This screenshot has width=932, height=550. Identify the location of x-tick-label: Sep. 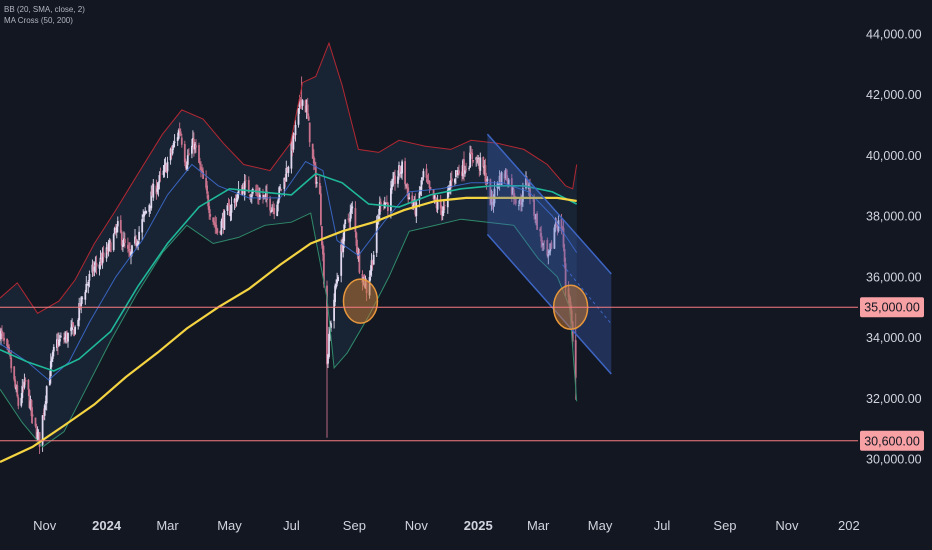
(354, 525).